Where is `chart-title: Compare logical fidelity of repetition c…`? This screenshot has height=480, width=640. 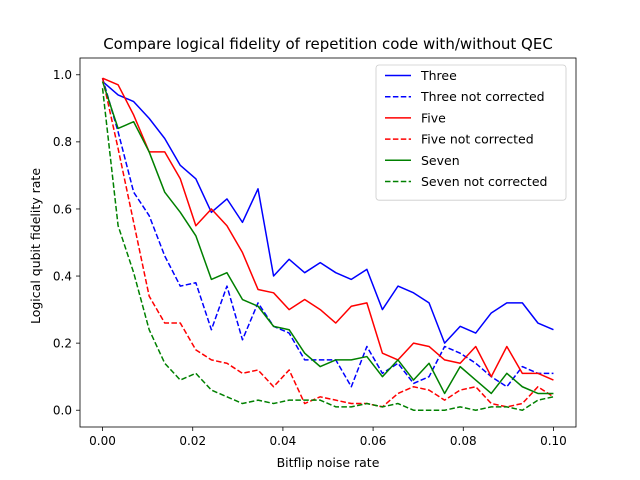 chart-title: Compare logical fidelity of repetition c… is located at coordinates (328, 44).